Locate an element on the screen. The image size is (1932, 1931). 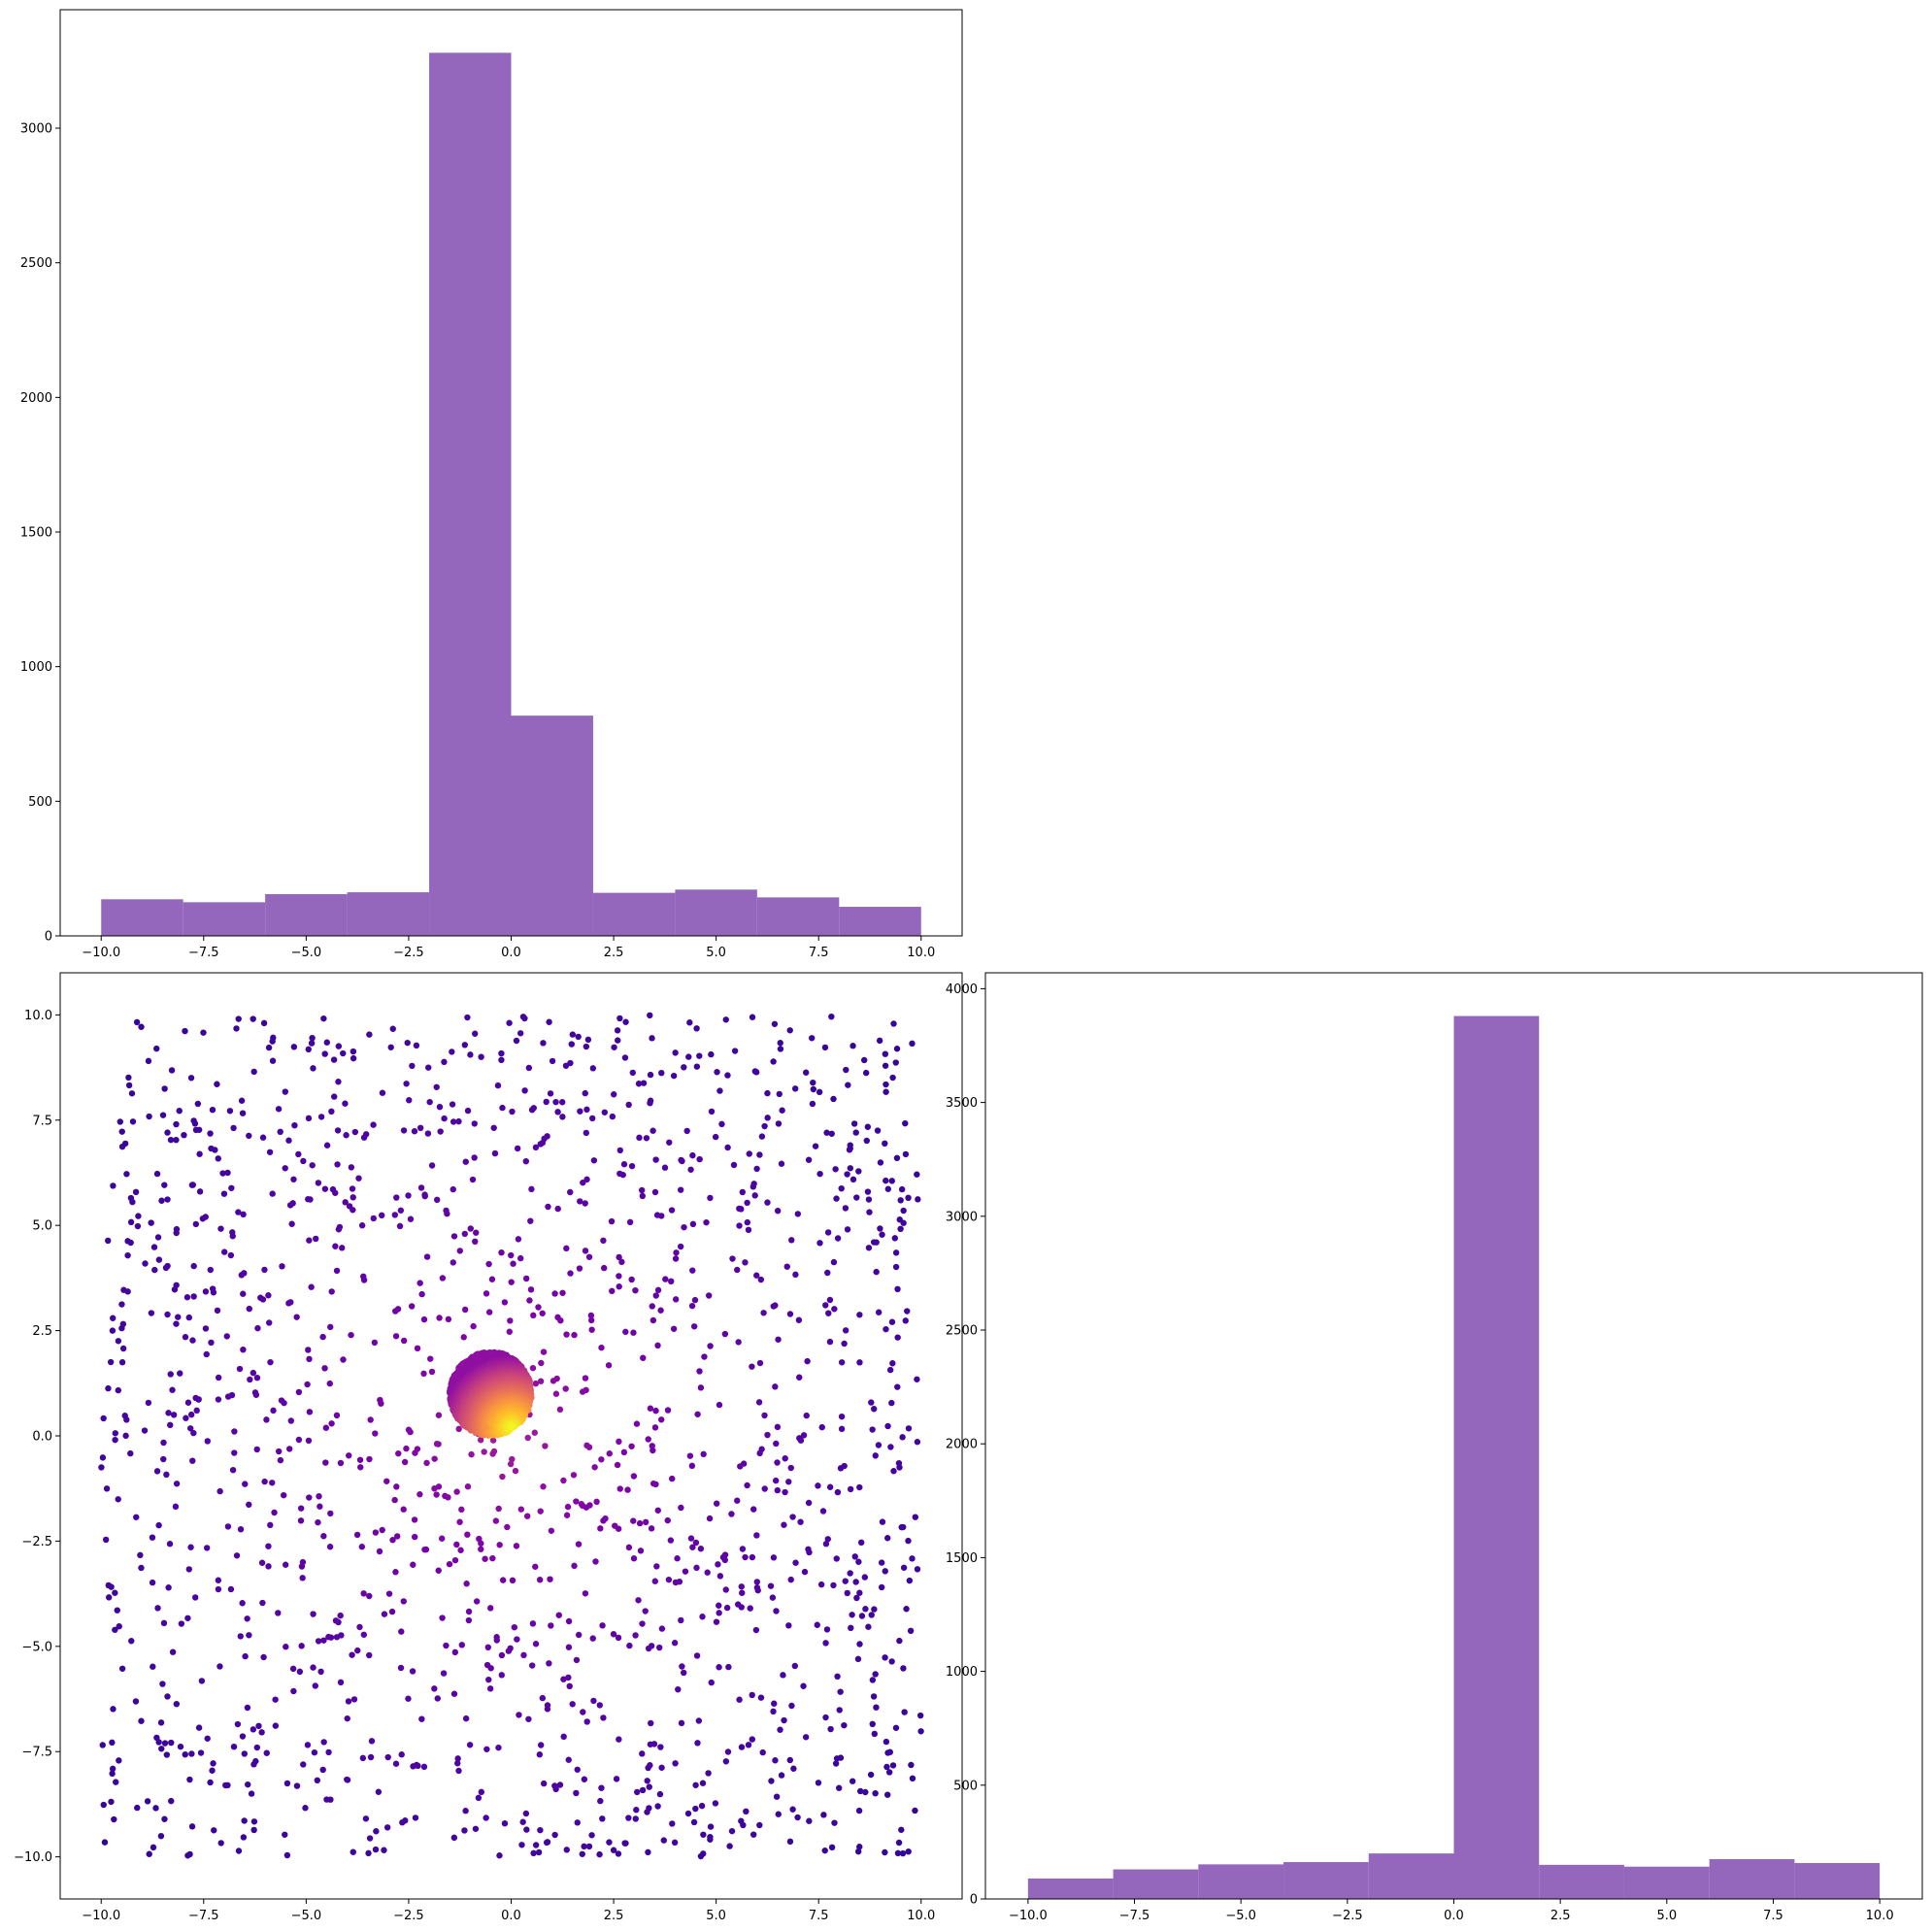
y-tick-label: −10.0 is located at coordinates (33, 1858).